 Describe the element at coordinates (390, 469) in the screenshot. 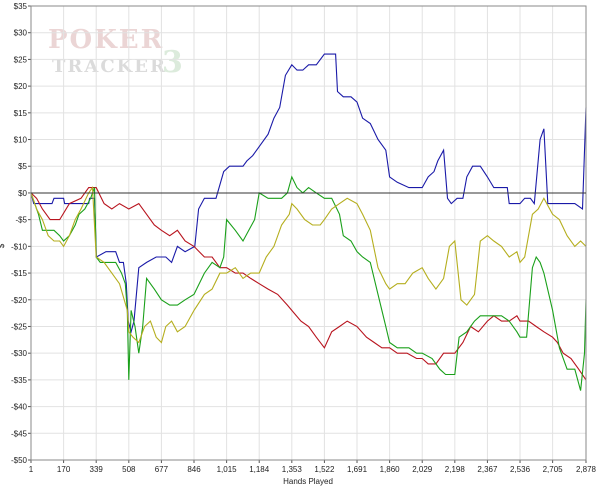

I see `x-tick-label: 1,860` at that location.